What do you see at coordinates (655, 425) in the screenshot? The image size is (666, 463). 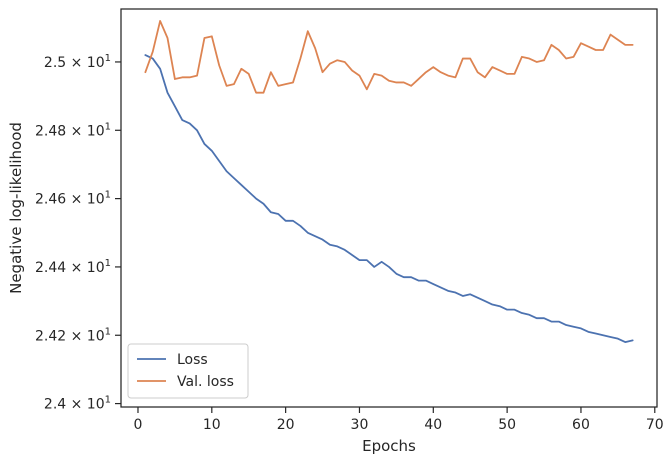 I see `x-tick-label: 70` at bounding box center [655, 425].